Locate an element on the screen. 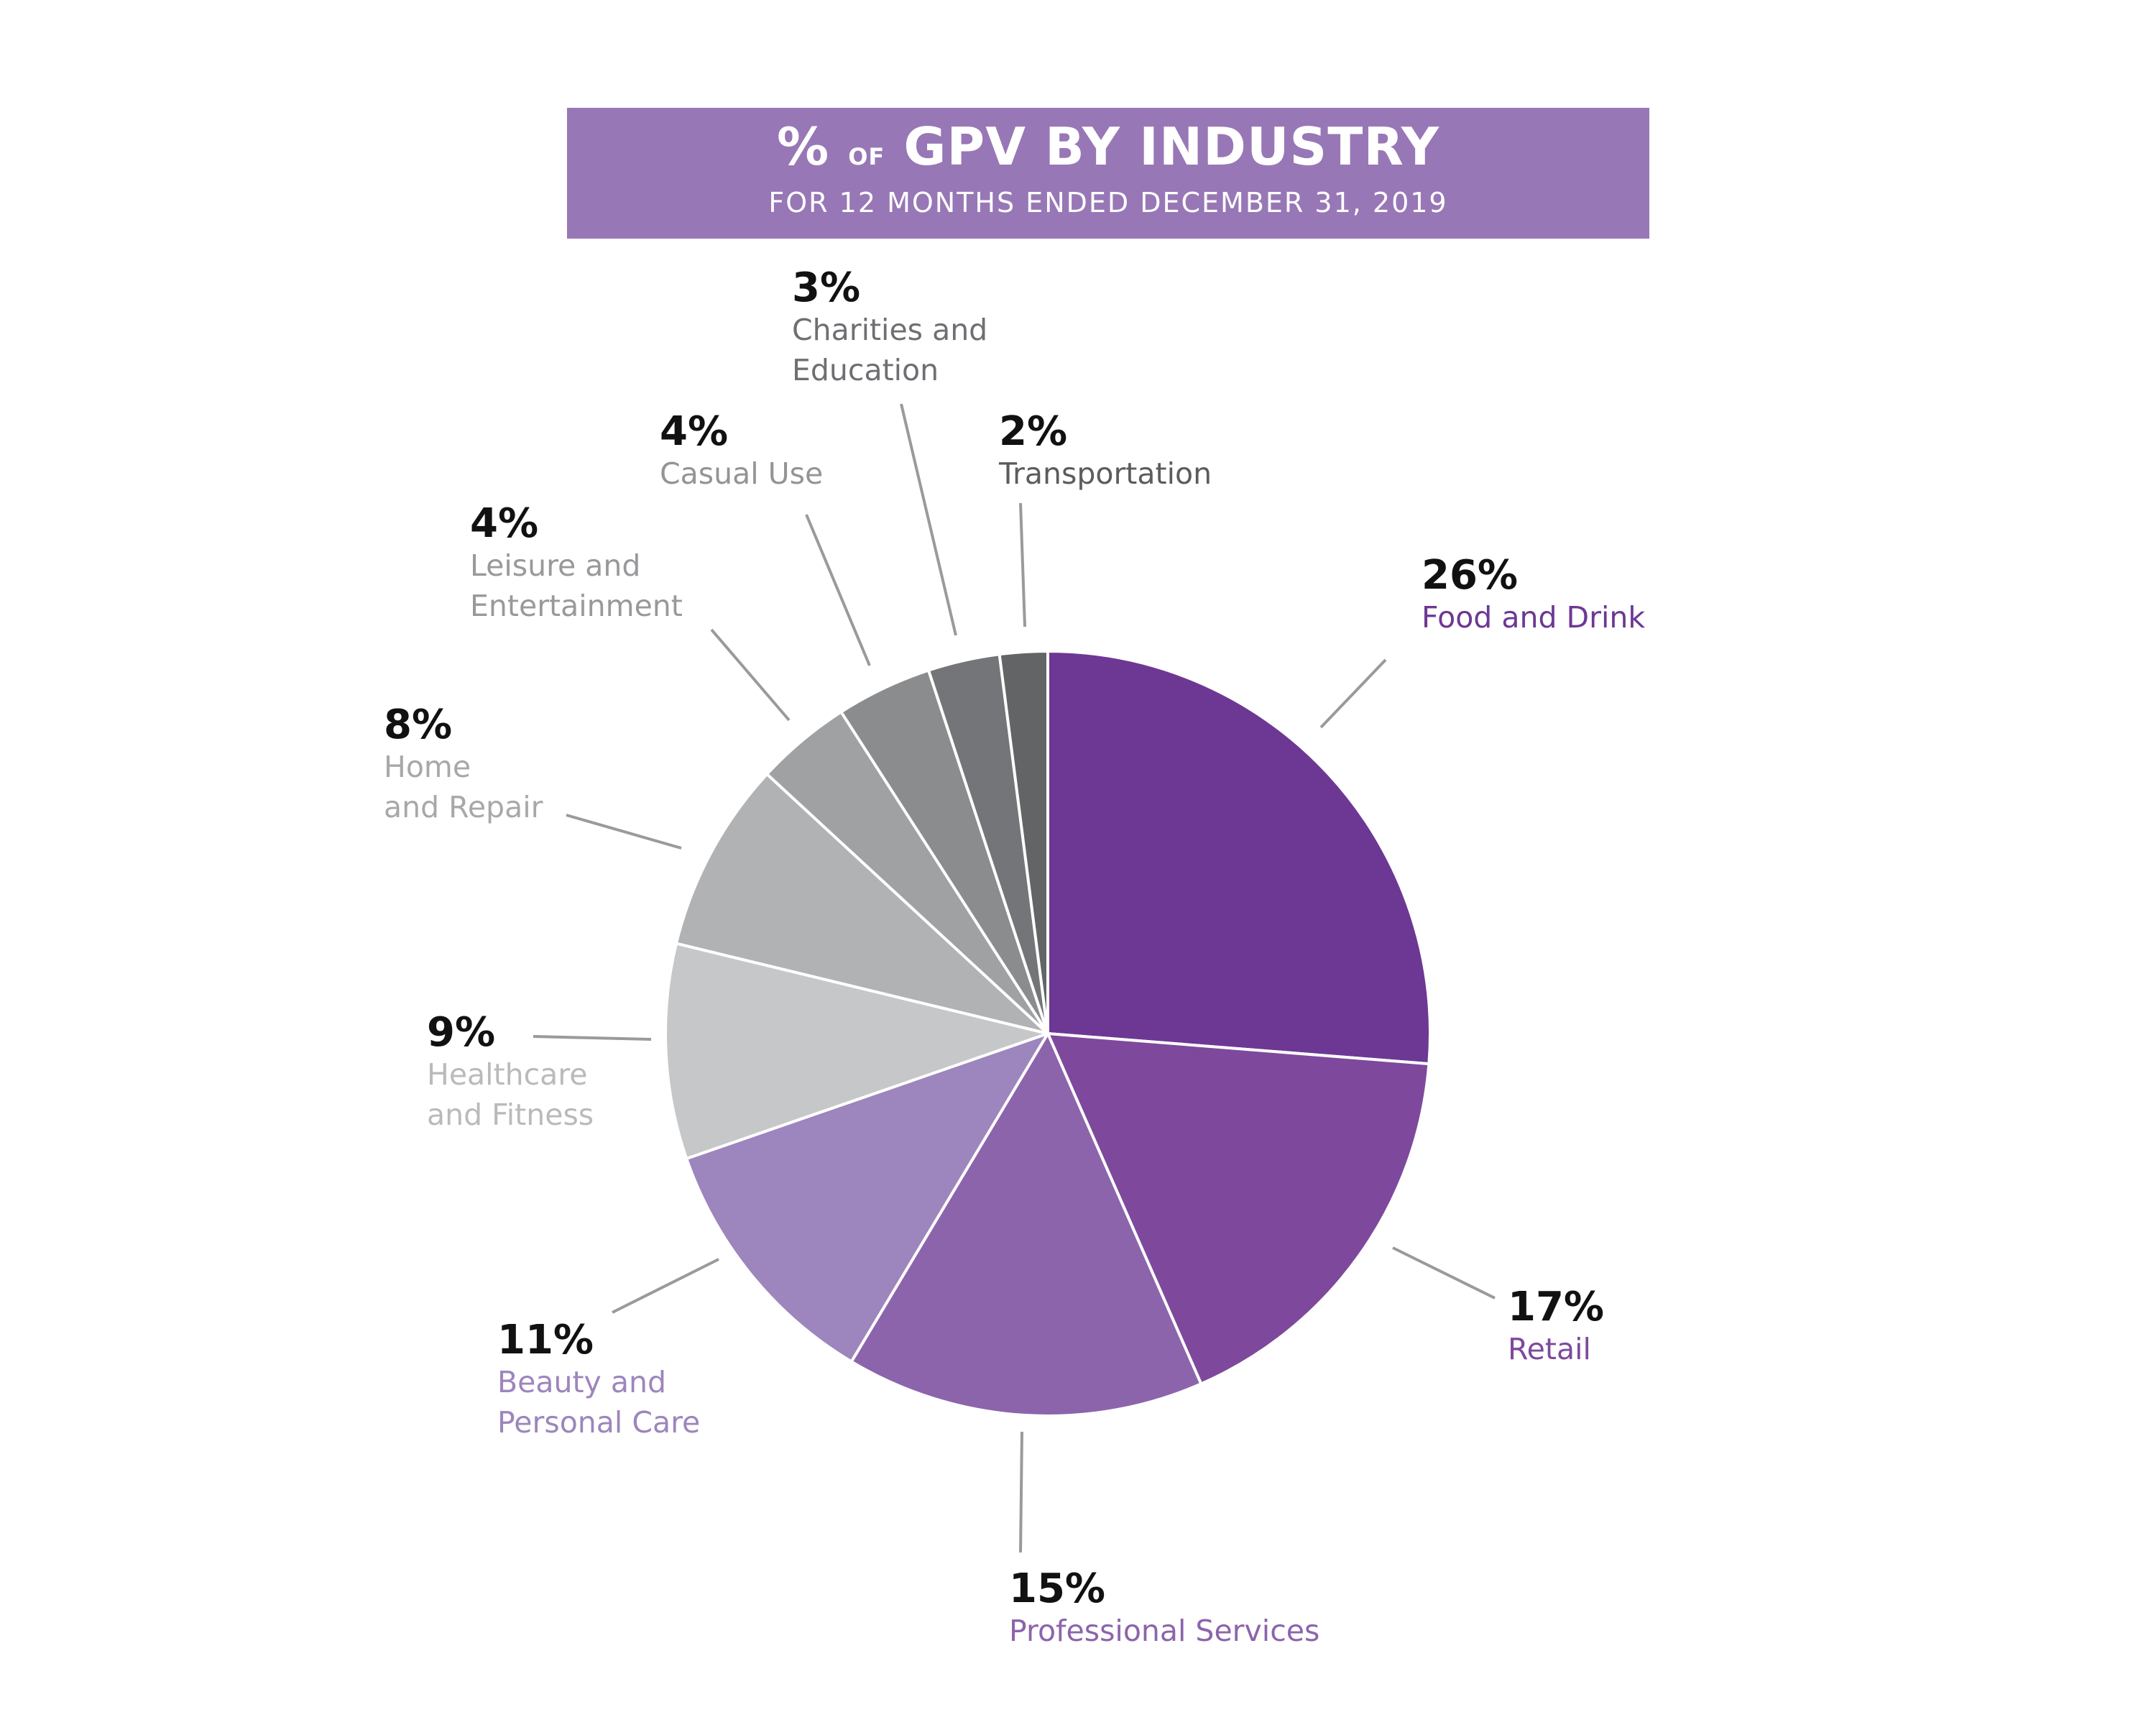 This screenshot has width=2156, height=1725. slice-category-label: Charities and is located at coordinates (890, 329).